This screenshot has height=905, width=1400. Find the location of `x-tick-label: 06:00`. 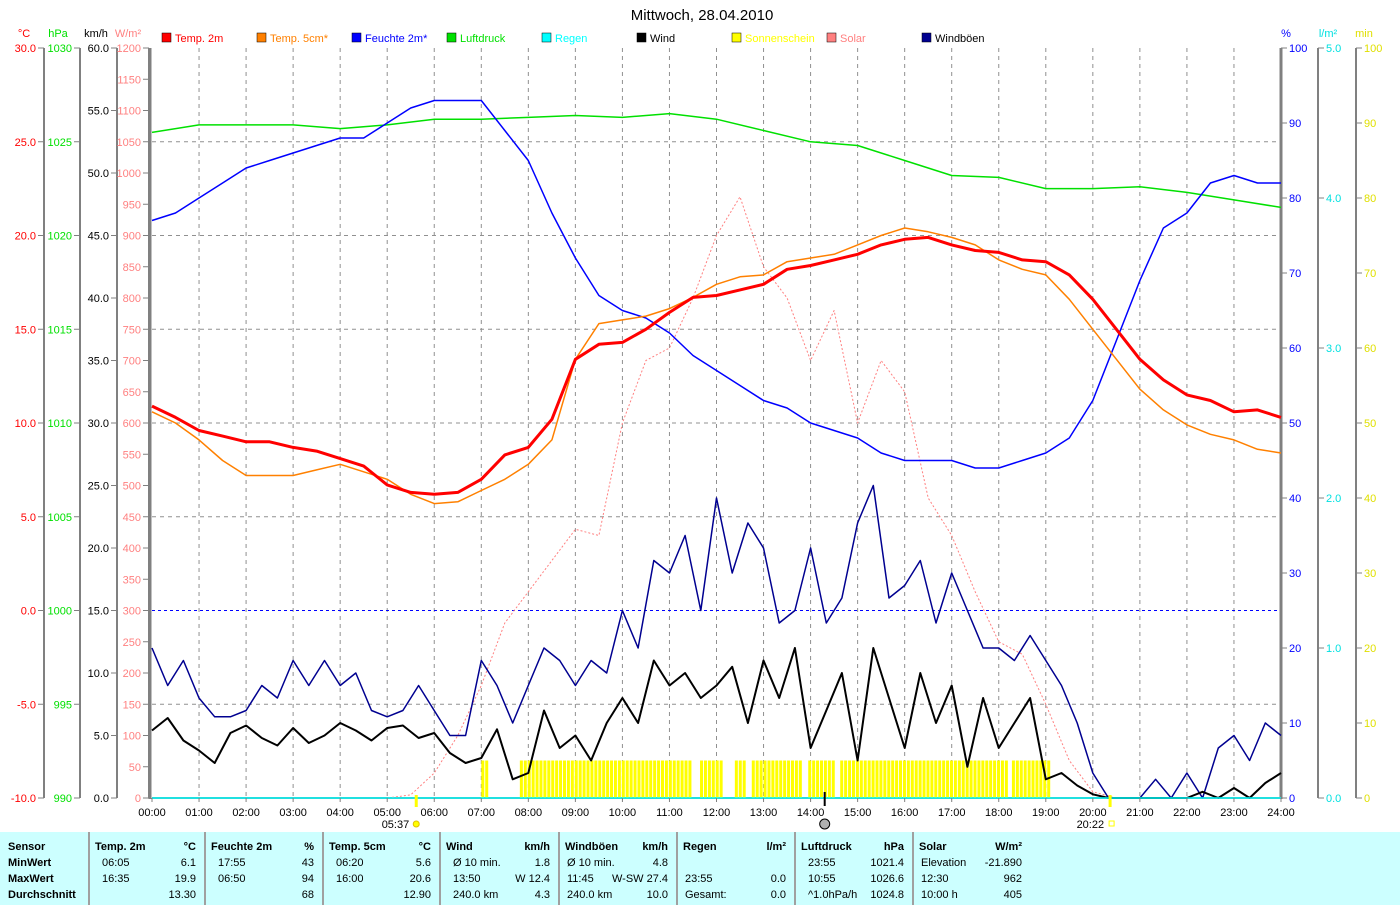

x-tick-label: 06:00 is located at coordinates (434, 813).